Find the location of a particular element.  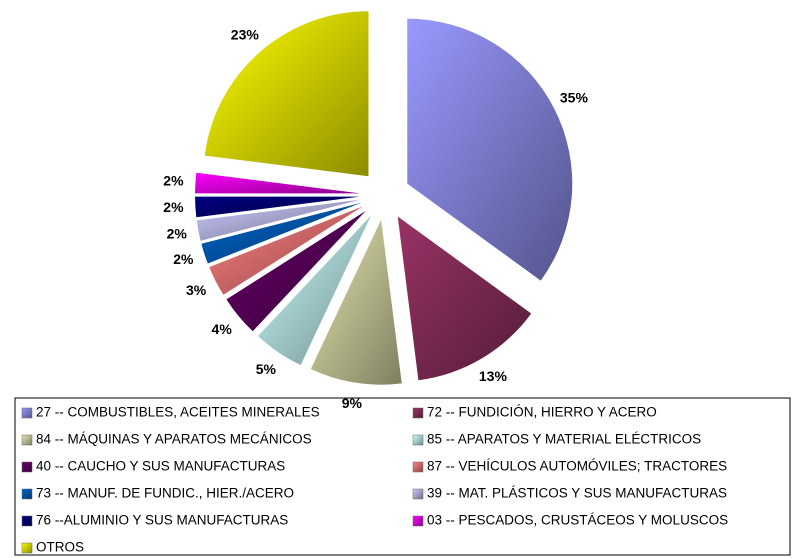

legend-label: 72 -- FUNDICIÓN, HIERRO Y ACERO is located at coordinates (542, 412).